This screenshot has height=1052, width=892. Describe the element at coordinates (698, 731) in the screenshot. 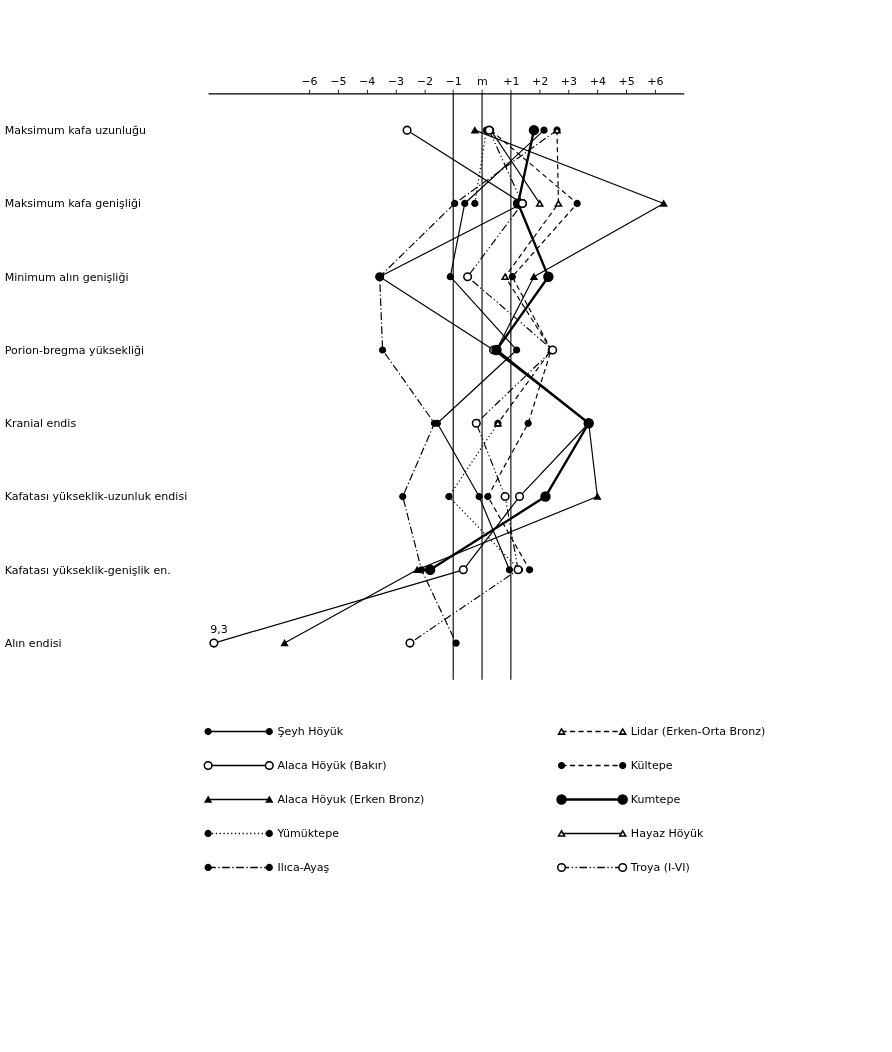

I see `legend-label: Lidar (Erken-Orta Bronz)` at that location.